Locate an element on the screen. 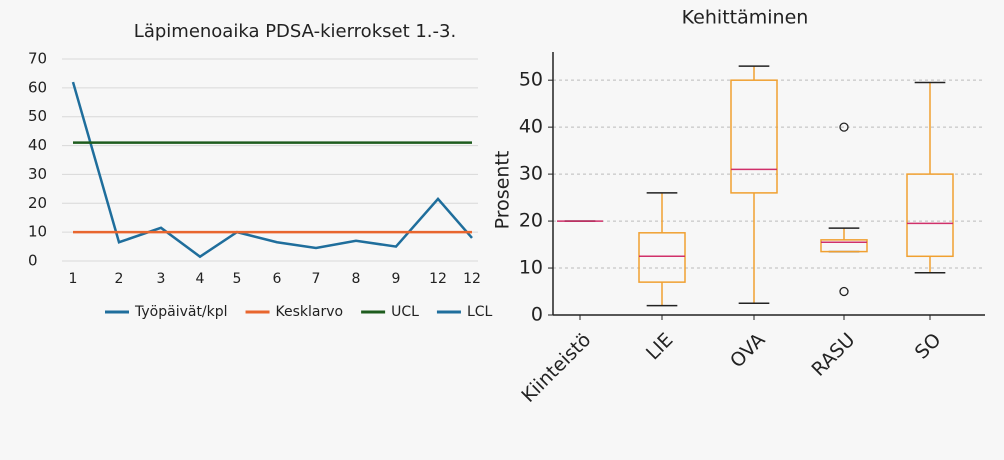  legend-label: UCL is located at coordinates (405, 312).